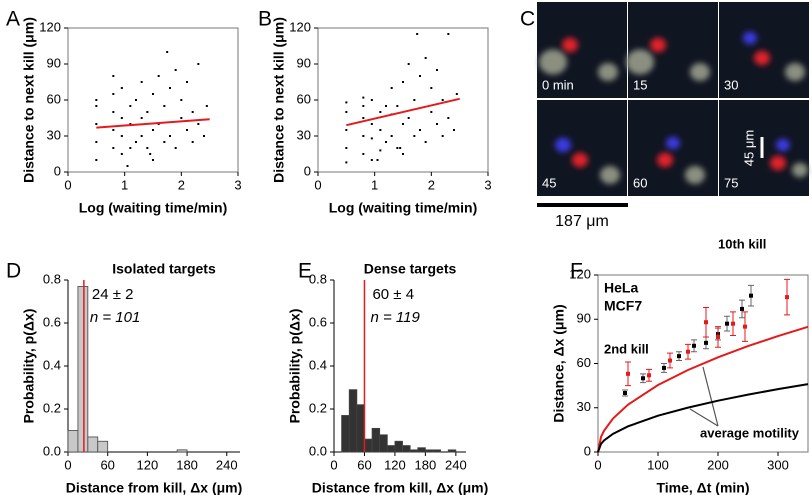 This screenshot has height=495, width=812. Describe the element at coordinates (395, 464) in the screenshot. I see `x-tick-label: 120` at that location.